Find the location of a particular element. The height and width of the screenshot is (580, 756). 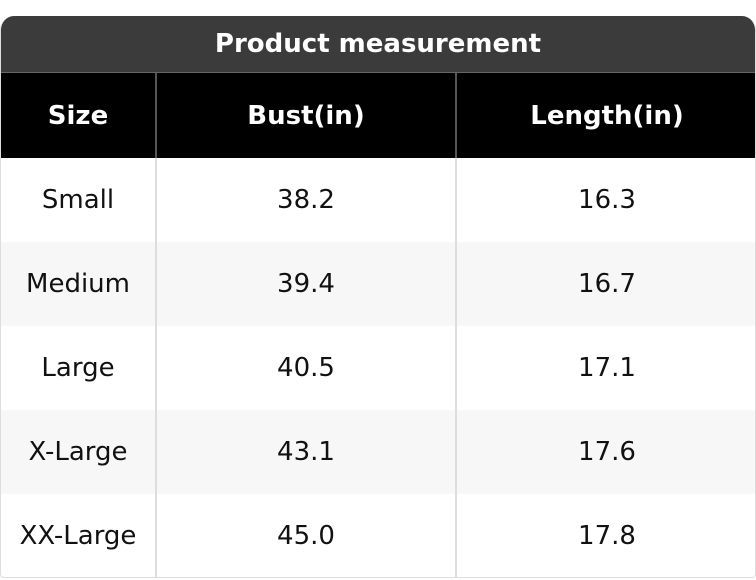

table-row: Small 38.2 16.3 is located at coordinates (378, 200).